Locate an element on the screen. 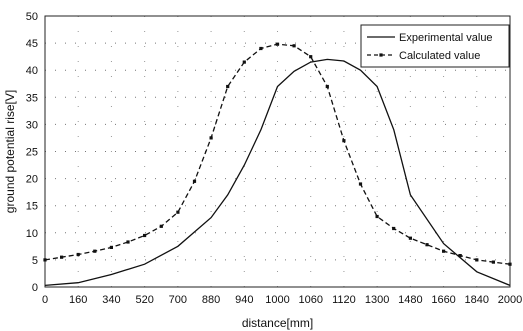 This screenshot has height=331, width=523. y-tick-label: 15 is located at coordinates (32, 207).